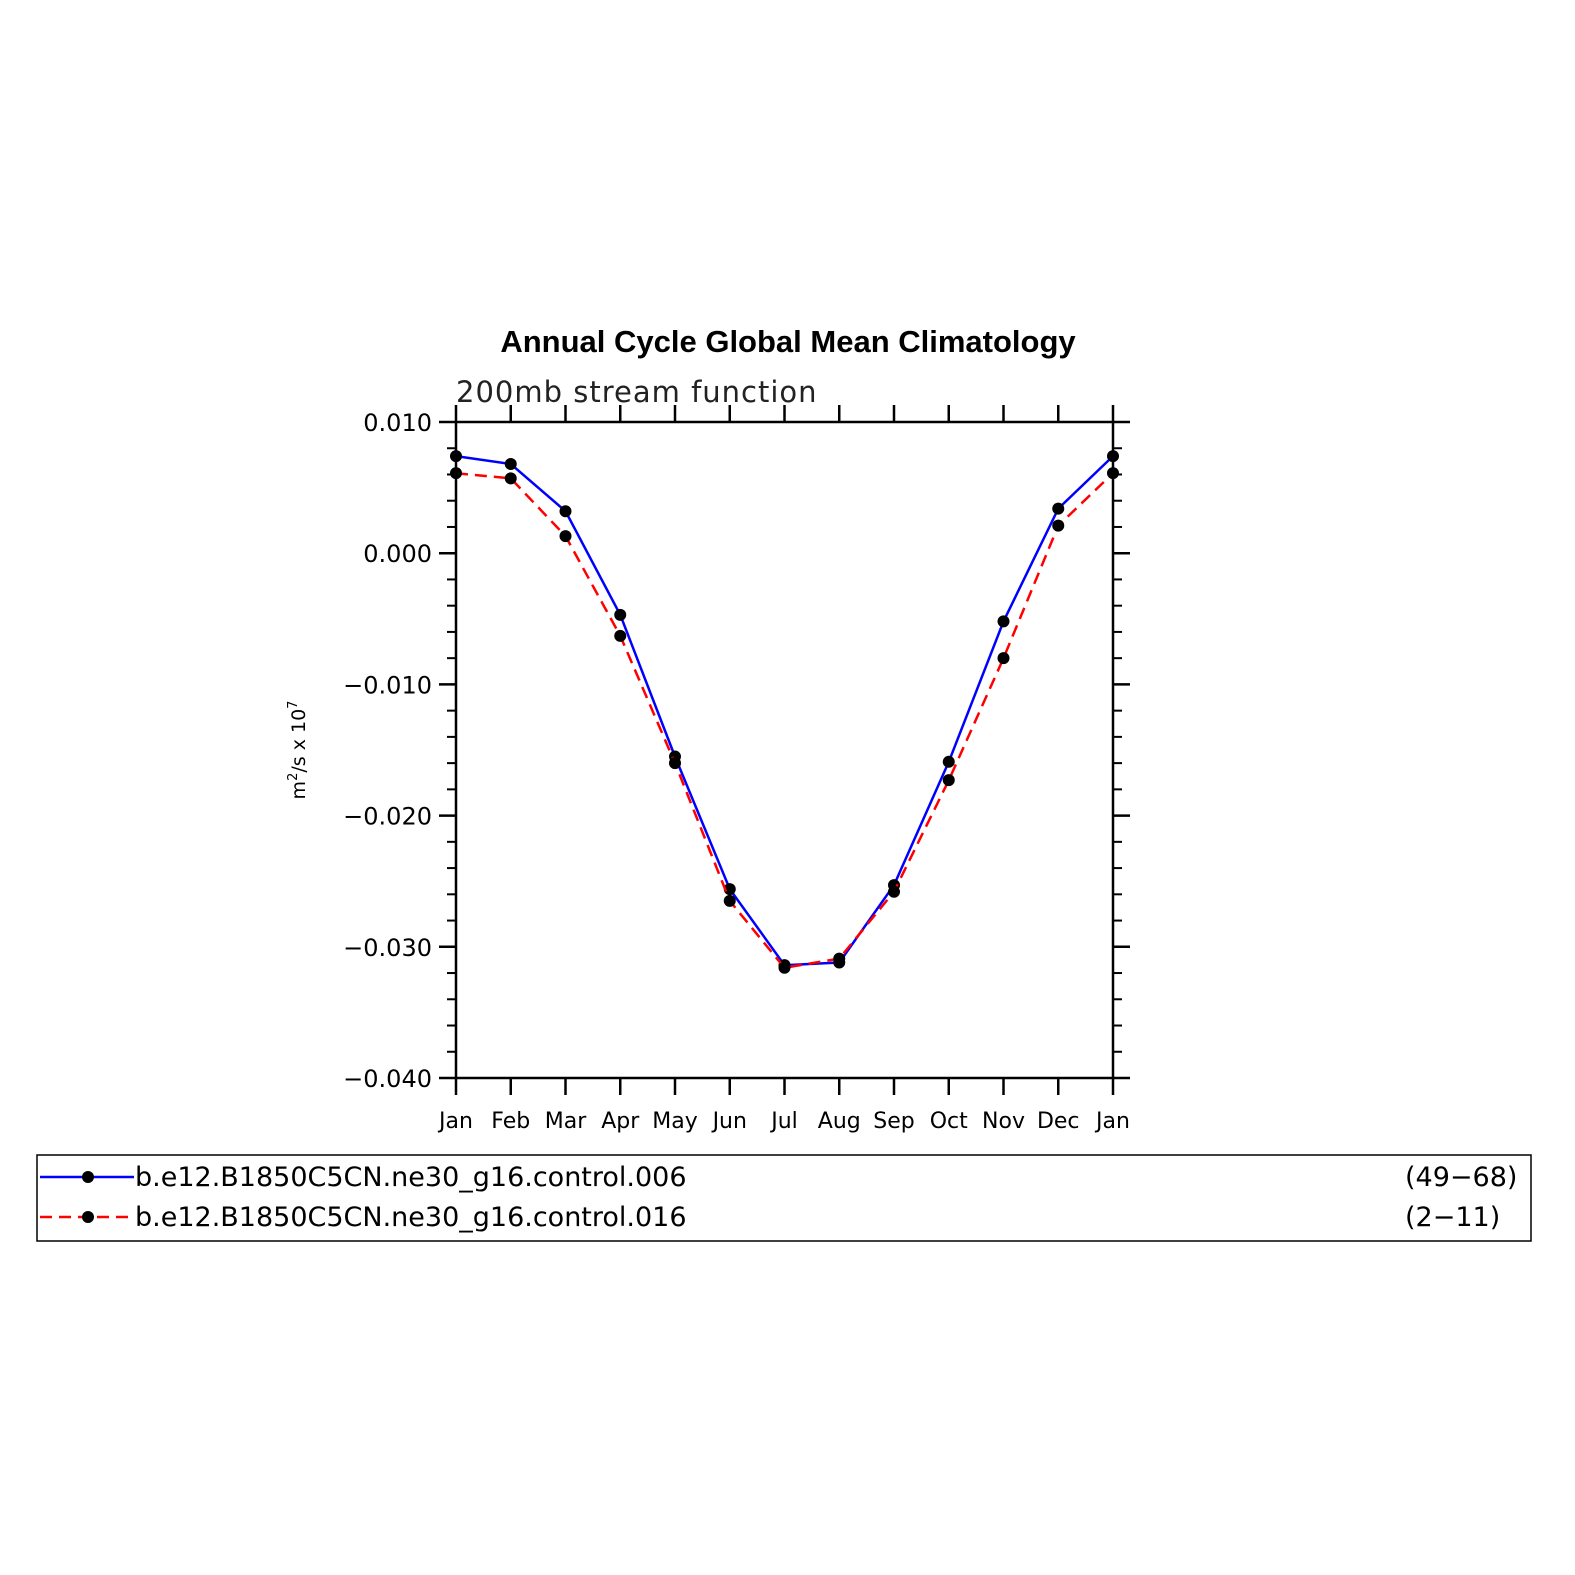  What do you see at coordinates (620, 1121) in the screenshot?
I see `x-tick-label: Apr` at bounding box center [620, 1121].